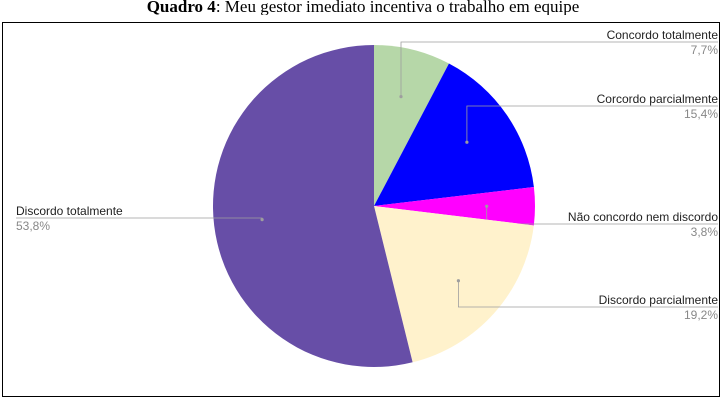 Image resolution: width=726 pixels, height=397 pixels. Describe the element at coordinates (33, 226) in the screenshot. I see `slice-value-discordo-totalmente: 53,8%` at that location.